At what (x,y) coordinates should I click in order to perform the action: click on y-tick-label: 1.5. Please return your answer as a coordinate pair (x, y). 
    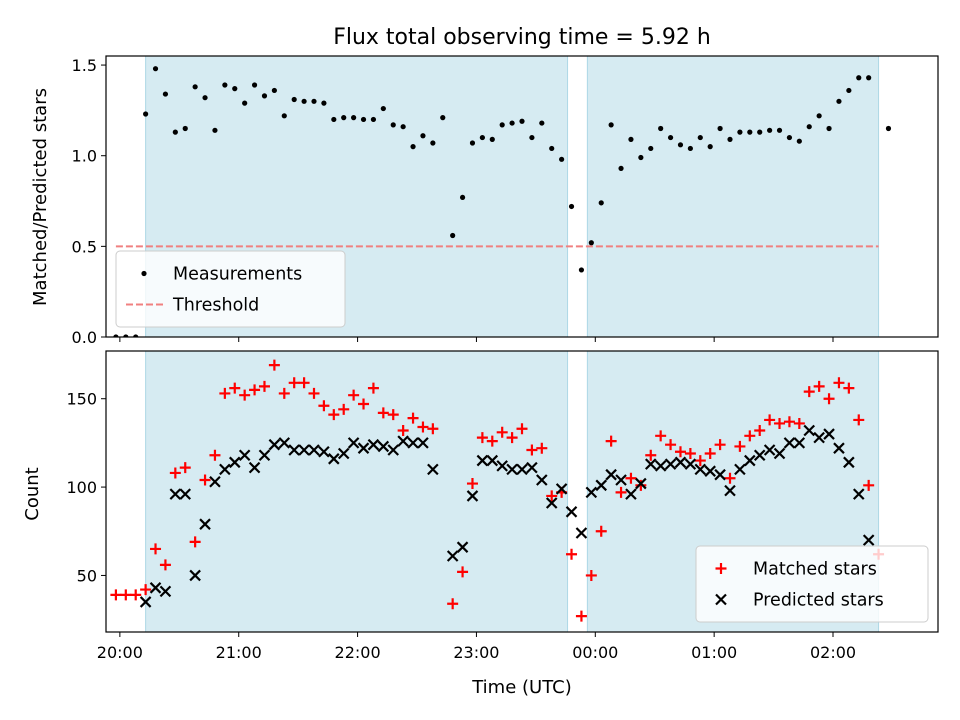
    Looking at the image, I should click on (84, 65).